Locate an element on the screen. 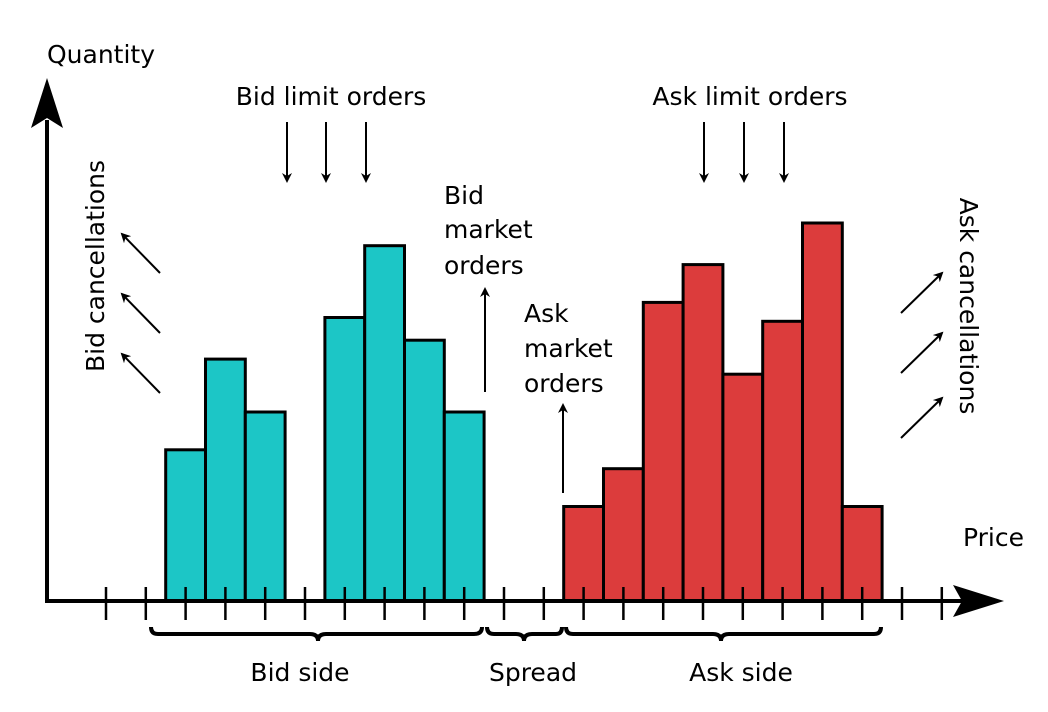 This screenshot has height=712, width=1048. bid-cancellations-label: Bid cancellations is located at coordinates (95, 266).